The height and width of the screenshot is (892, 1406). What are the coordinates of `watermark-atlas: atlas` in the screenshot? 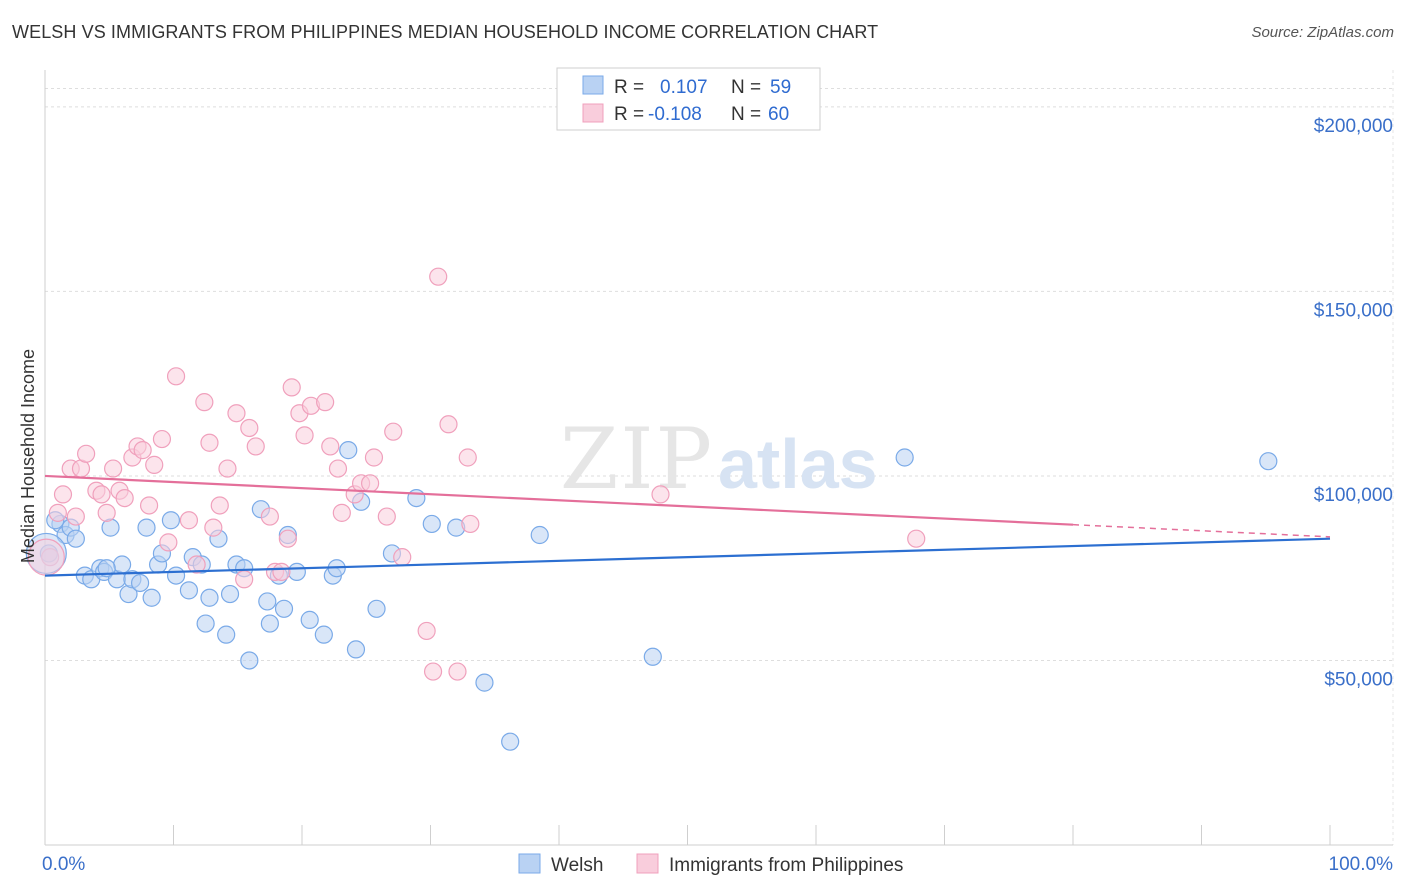 It's located at (798, 464).